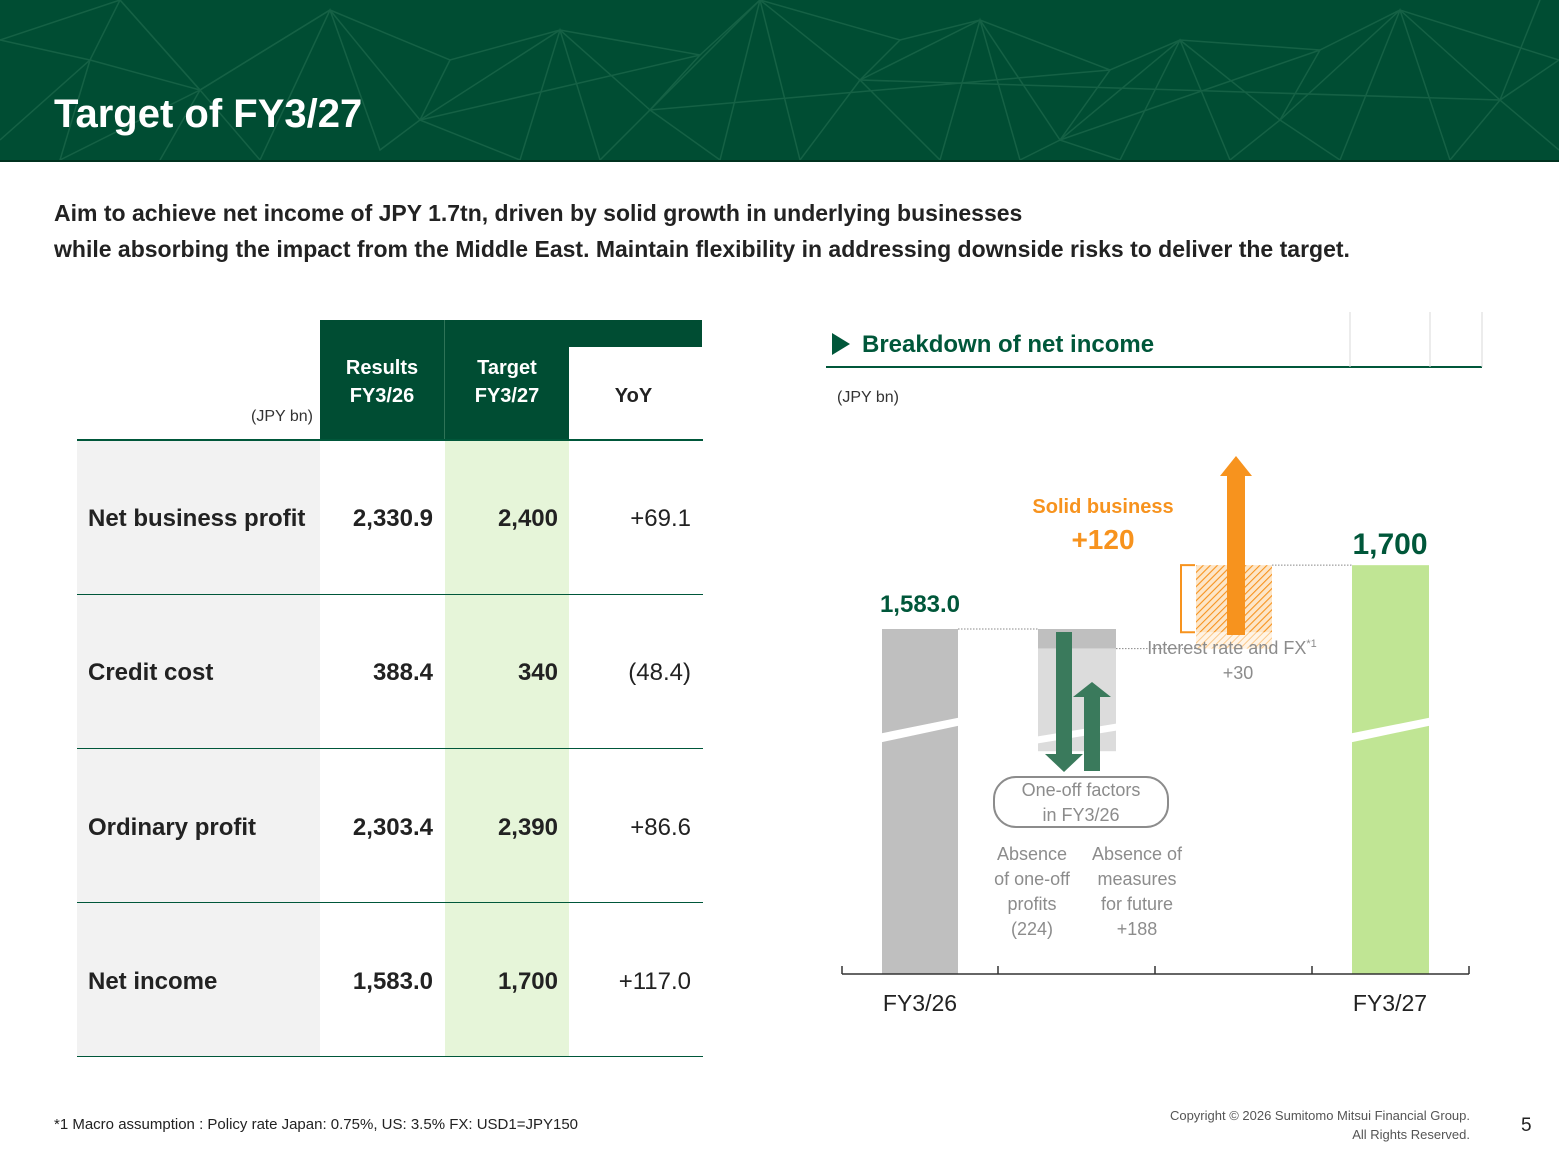 This screenshot has height=1162, width=1559. Describe the element at coordinates (1102, 507) in the screenshot. I see `solid-business-label: Solid business` at that location.